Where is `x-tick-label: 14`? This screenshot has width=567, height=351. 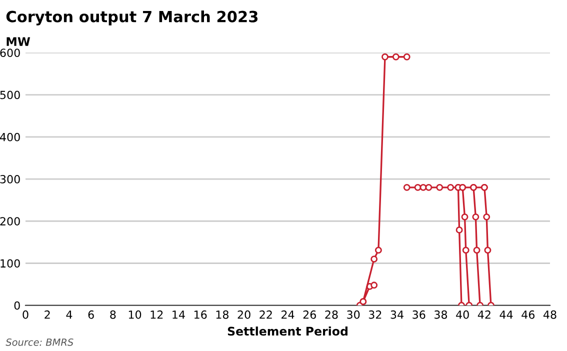
x-tick-label: 14 is located at coordinates (178, 314).